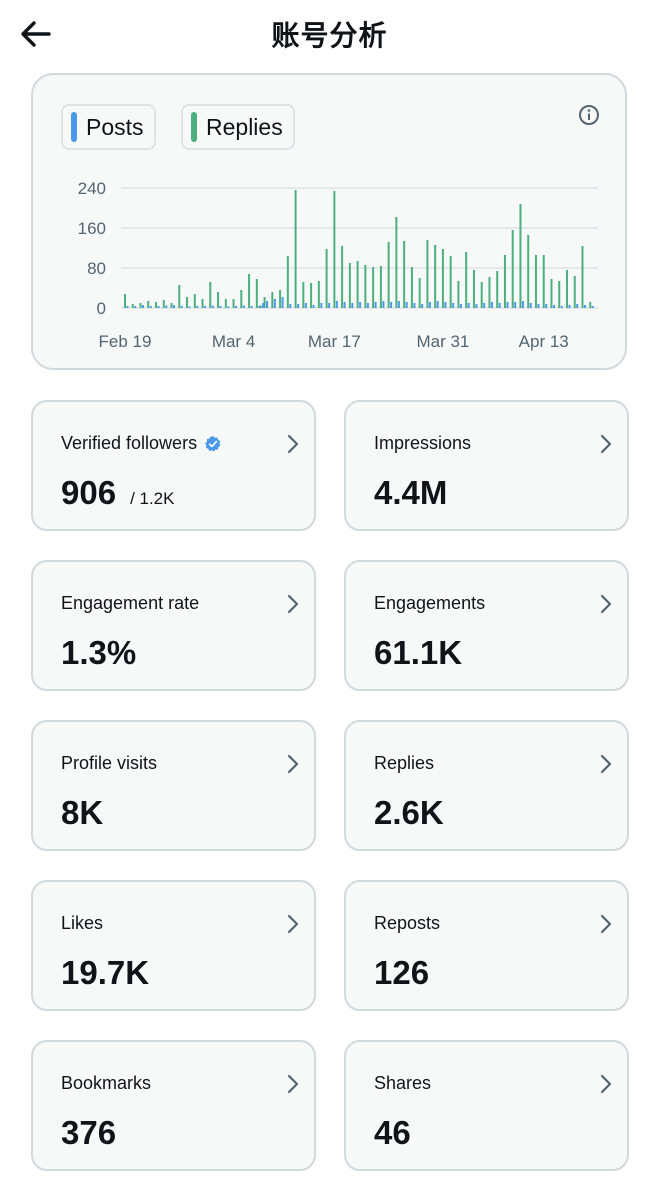  I want to click on stat-value: 126, so click(402, 972).